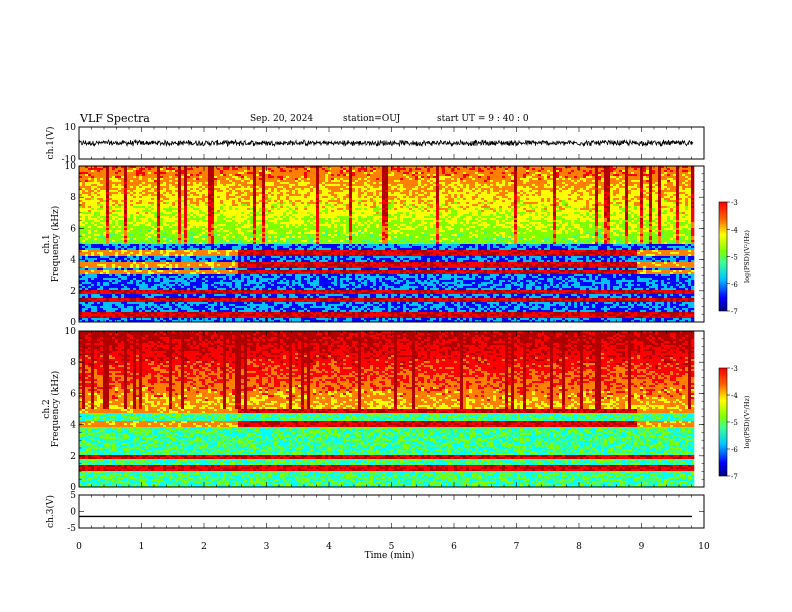 The height and width of the screenshot is (612, 792). Describe the element at coordinates (517, 547) in the screenshot. I see `x-tick-label: 7` at that location.